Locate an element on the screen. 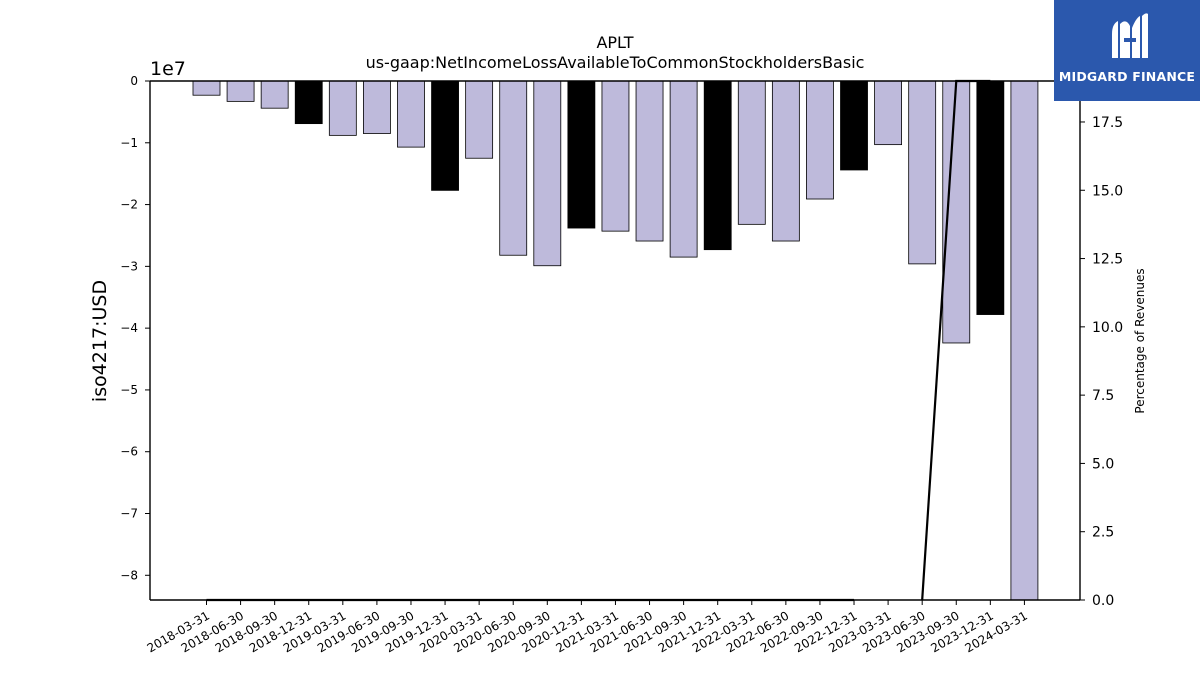 This screenshot has width=1200, height=675. y2-tick-label: 10.0 is located at coordinates (1107, 328).